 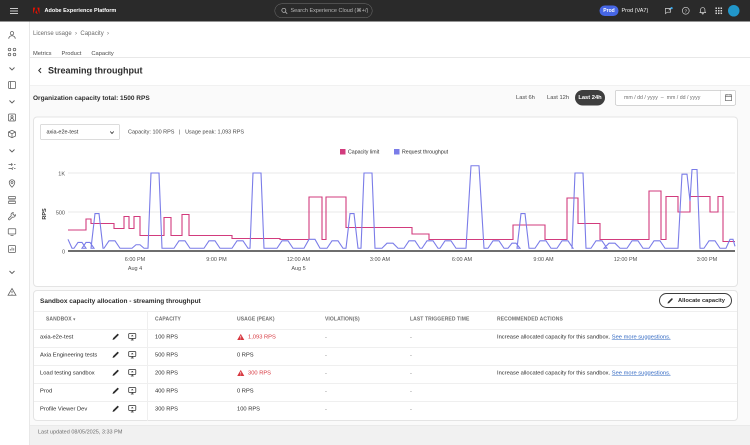 I want to click on svg-text: Aug 5, so click(x=298, y=269).